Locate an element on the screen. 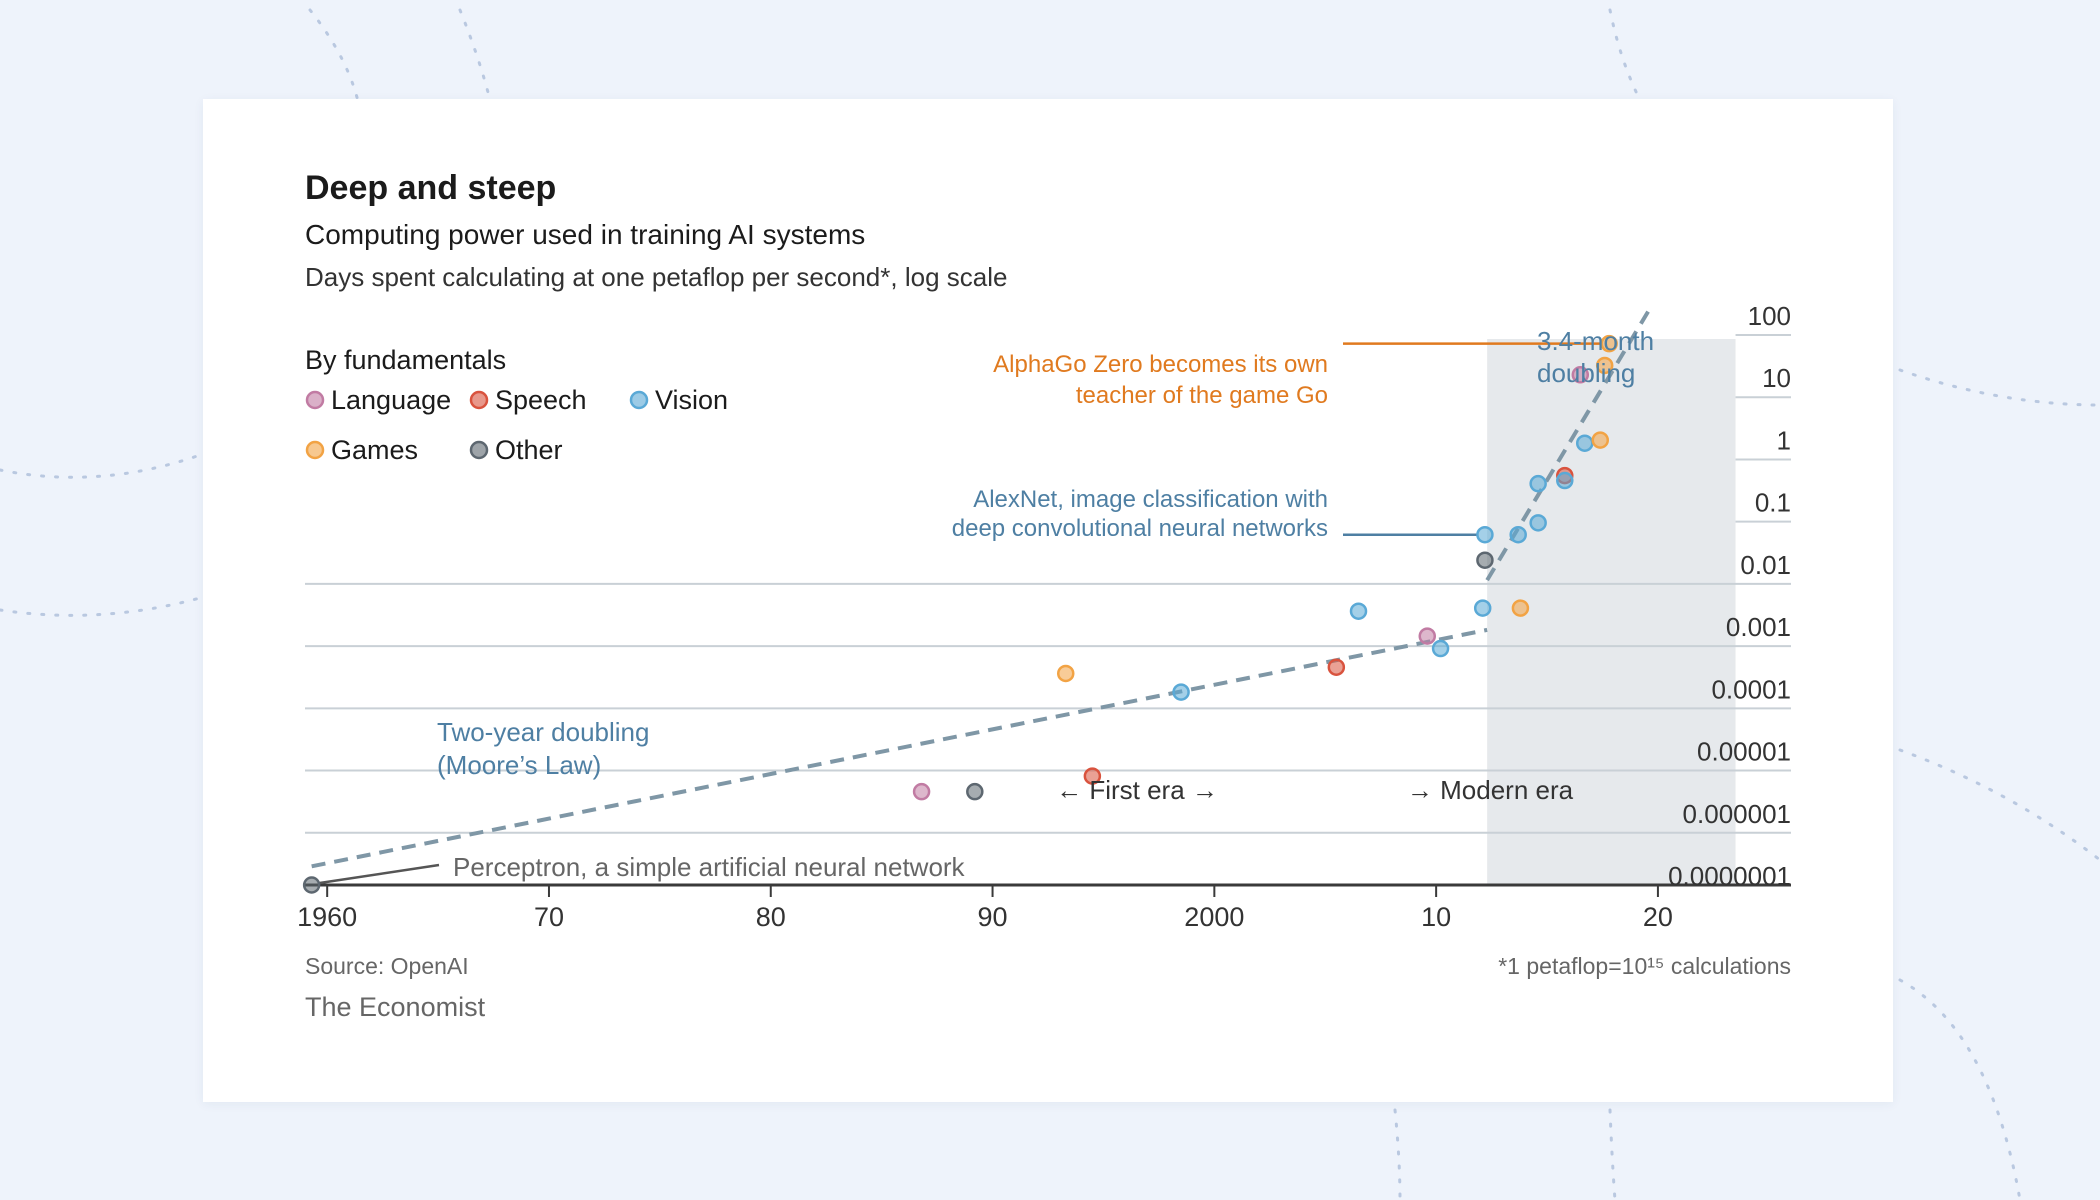 The image size is (2100, 1200). brand-logo: The Economist is located at coordinates (395, 1007).